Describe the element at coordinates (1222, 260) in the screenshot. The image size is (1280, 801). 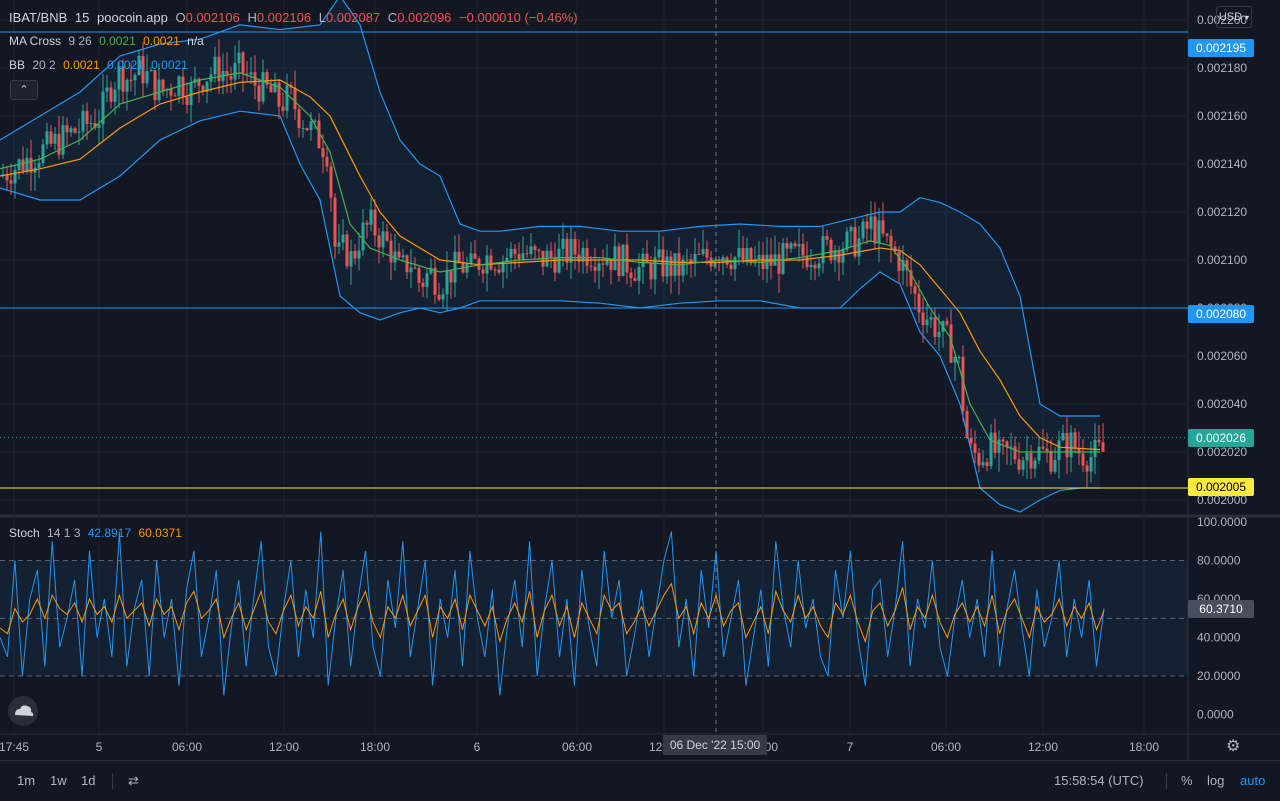
I see `price-tick-label: 0.002100` at that location.